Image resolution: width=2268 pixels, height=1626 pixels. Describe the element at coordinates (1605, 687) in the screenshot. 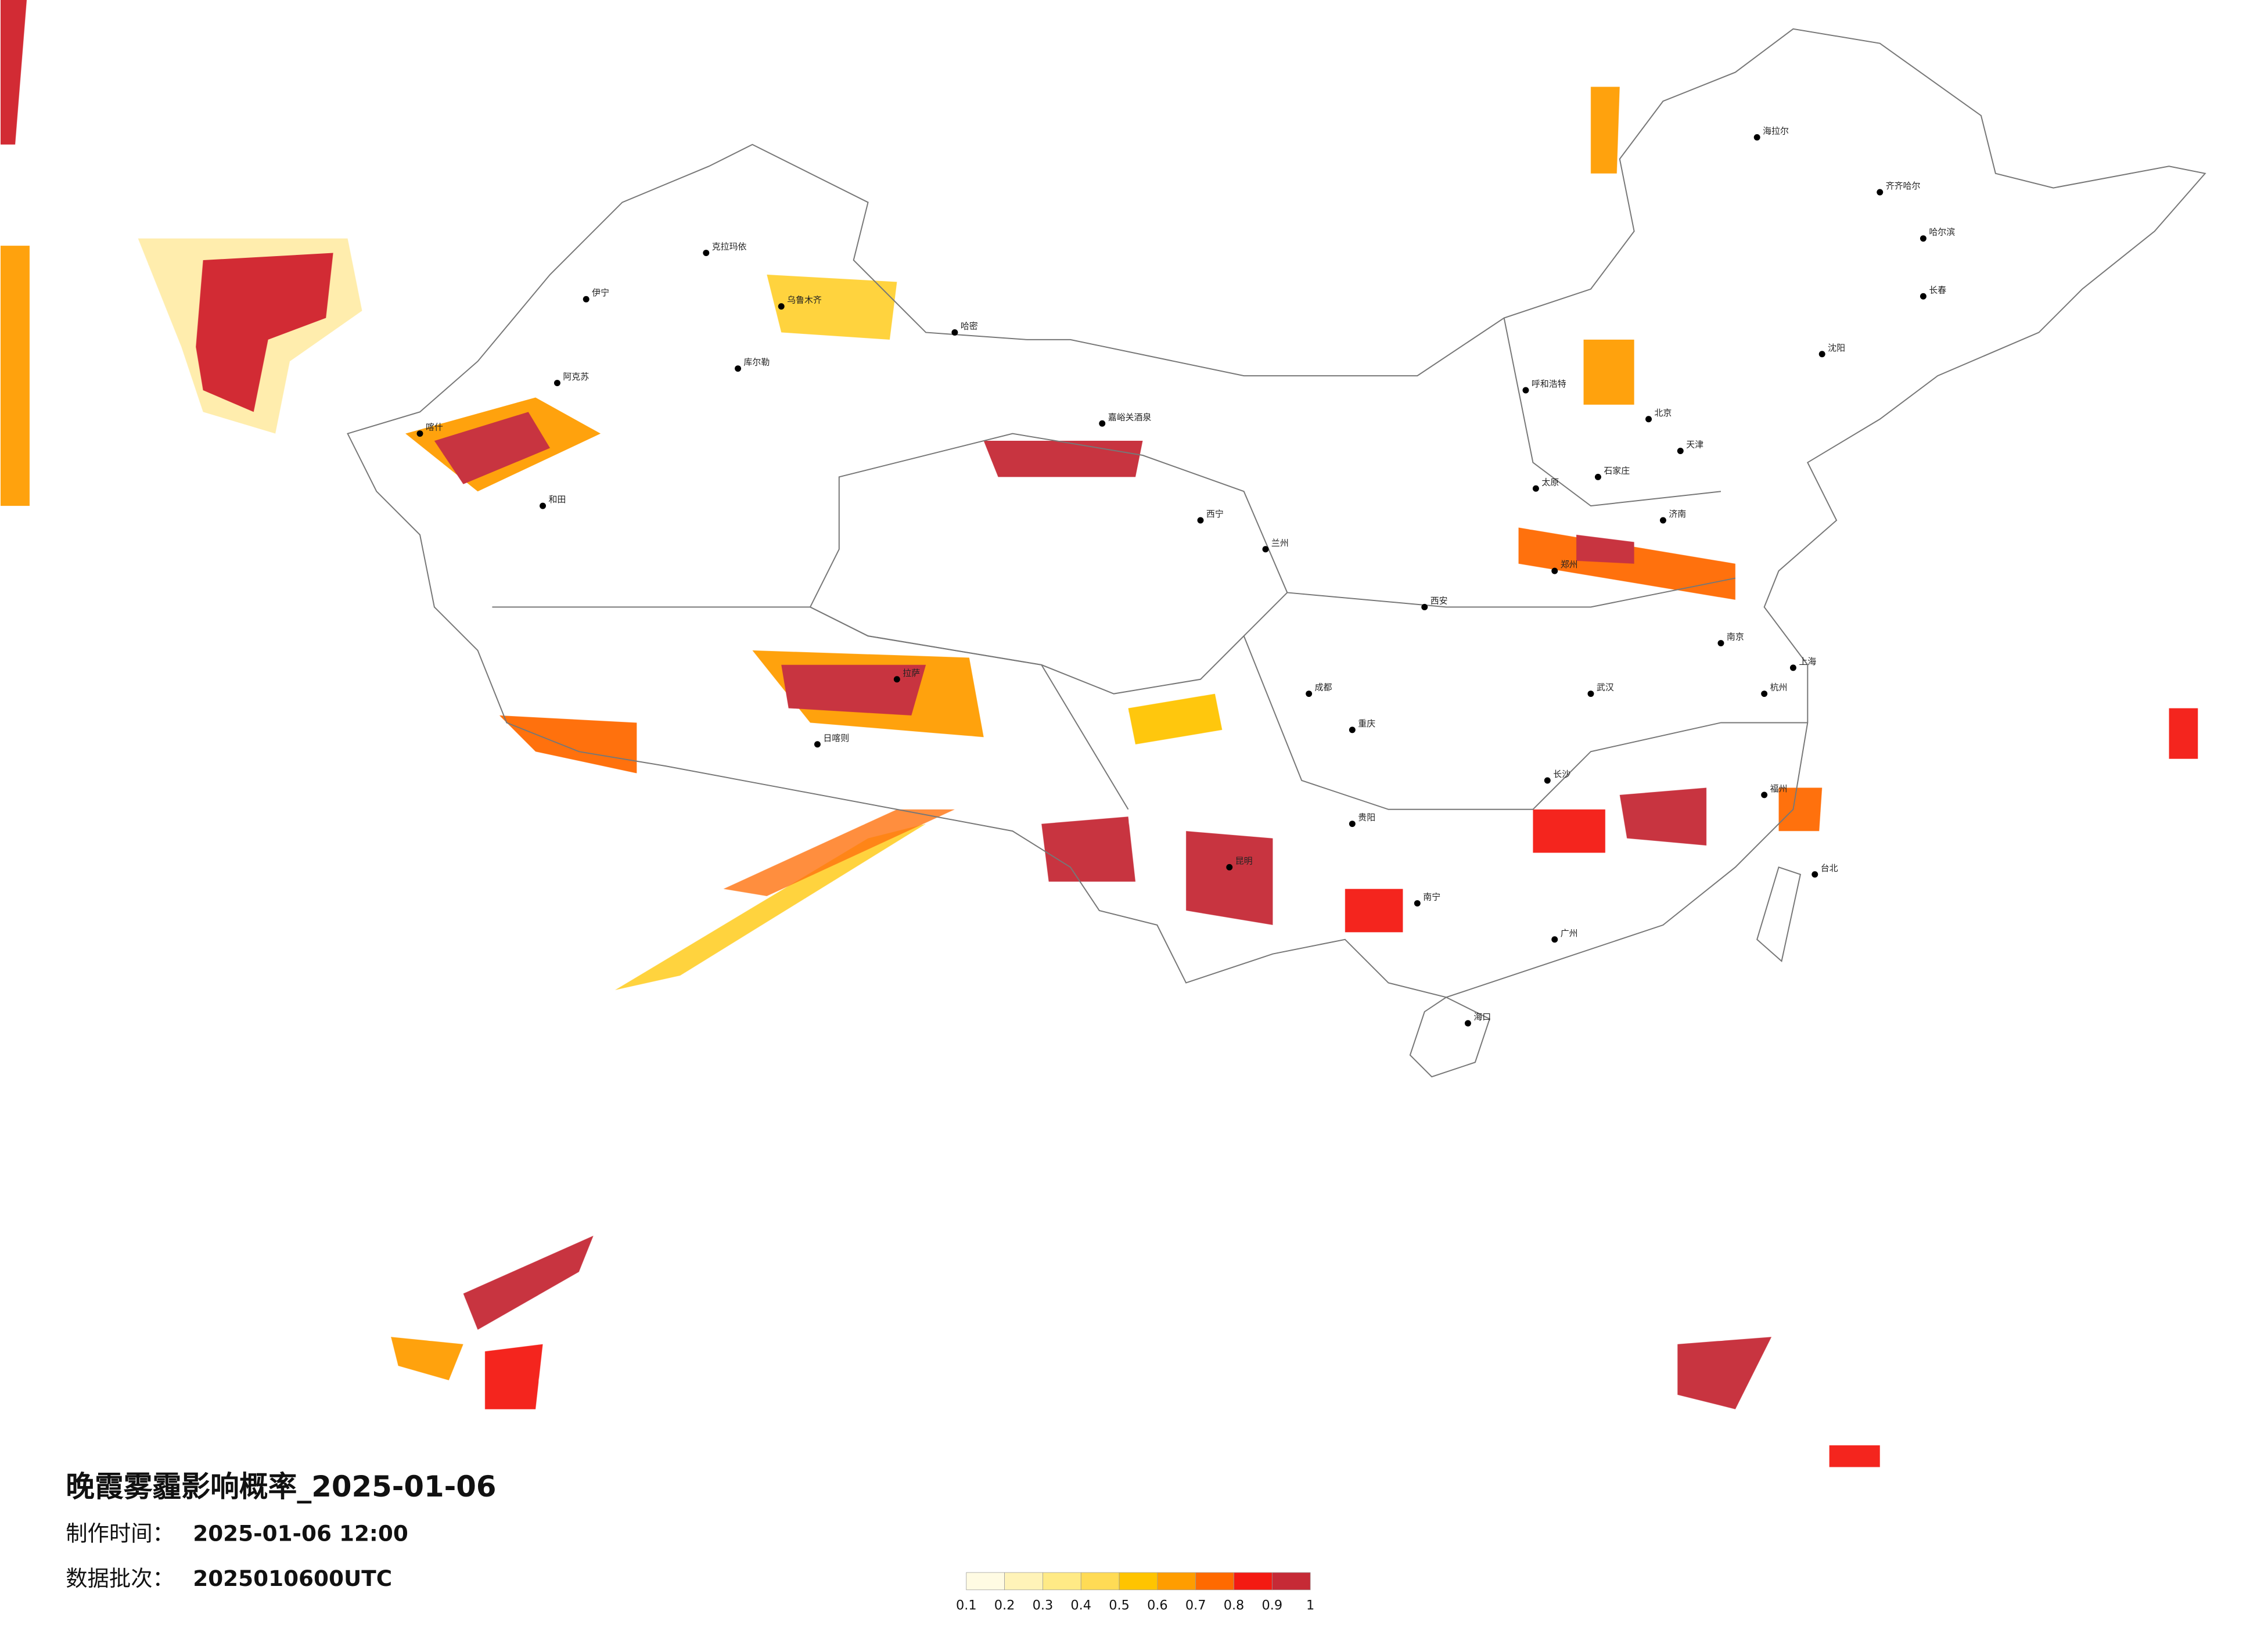

I see `city-label: 武汉` at that location.